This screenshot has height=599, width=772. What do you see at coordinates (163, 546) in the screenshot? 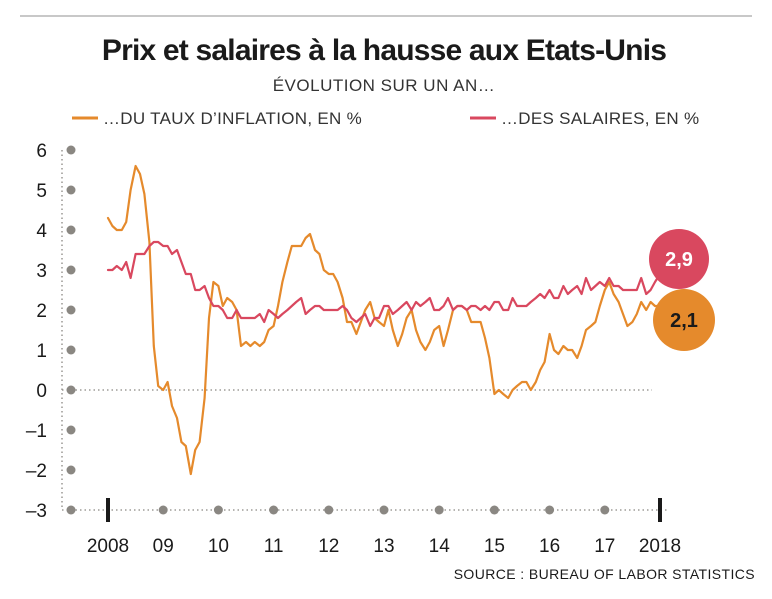
I see `x-tick-label: 09` at bounding box center [163, 546].